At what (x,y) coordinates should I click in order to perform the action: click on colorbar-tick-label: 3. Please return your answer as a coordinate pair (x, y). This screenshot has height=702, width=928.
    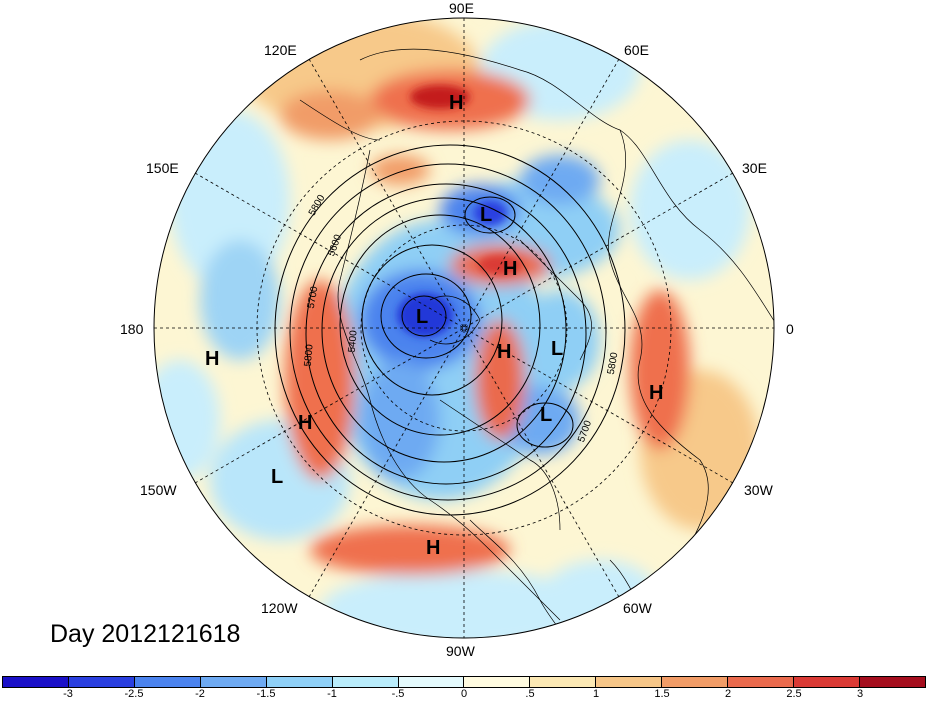
    Looking at the image, I should click on (860, 694).